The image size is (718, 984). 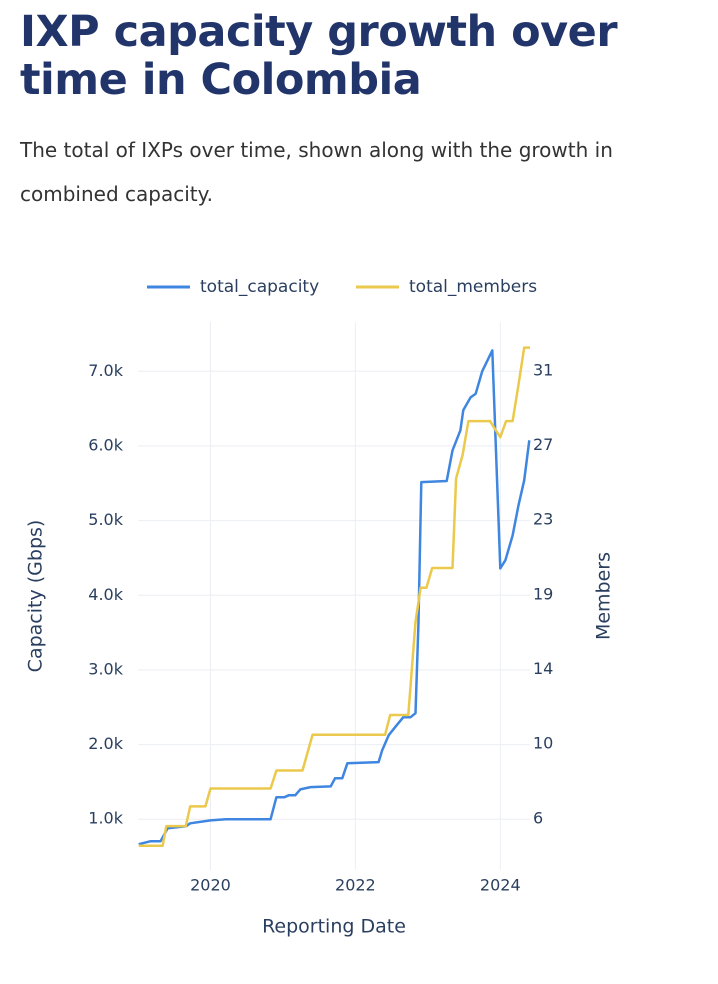 I want to click on y2-tick-label: 31, so click(x=543, y=369).